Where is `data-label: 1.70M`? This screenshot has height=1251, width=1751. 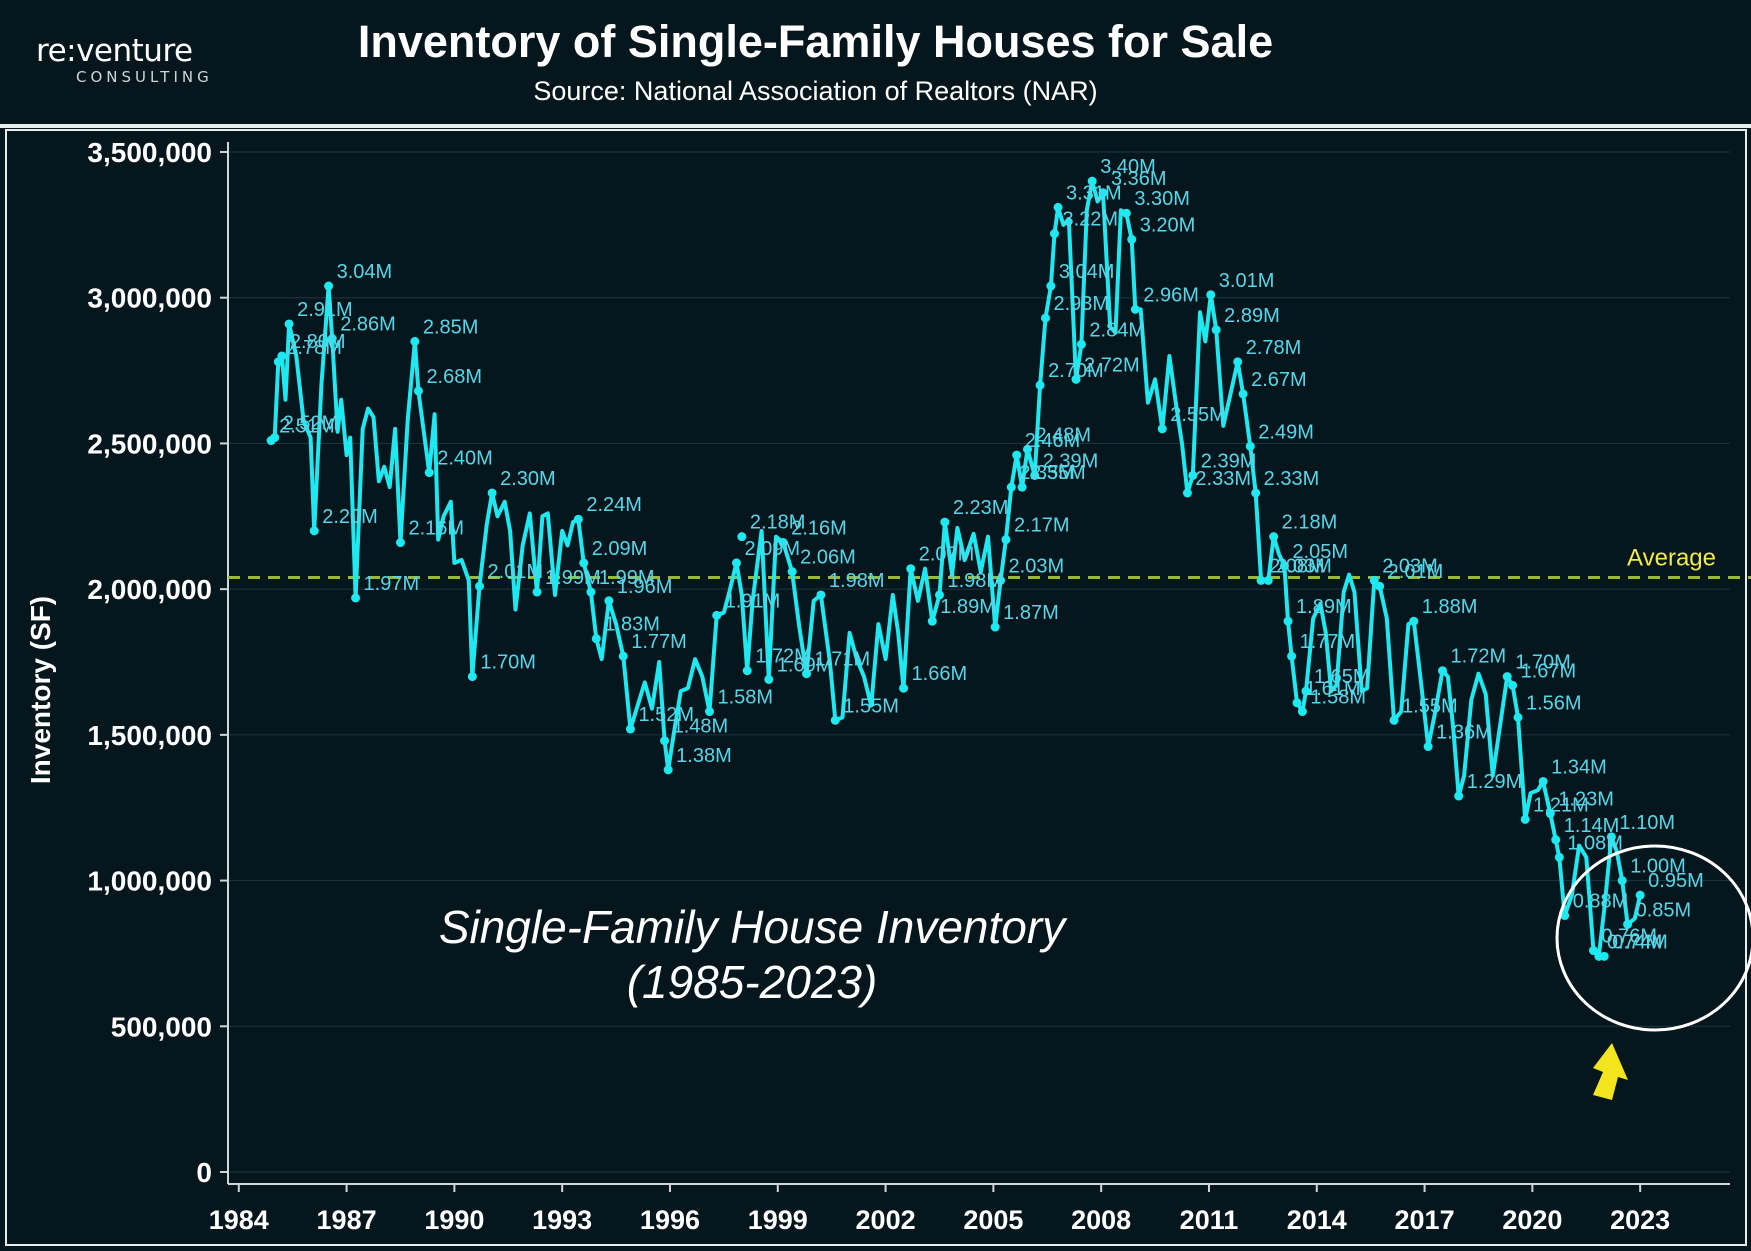 data-label: 1.70M is located at coordinates (1543, 663).